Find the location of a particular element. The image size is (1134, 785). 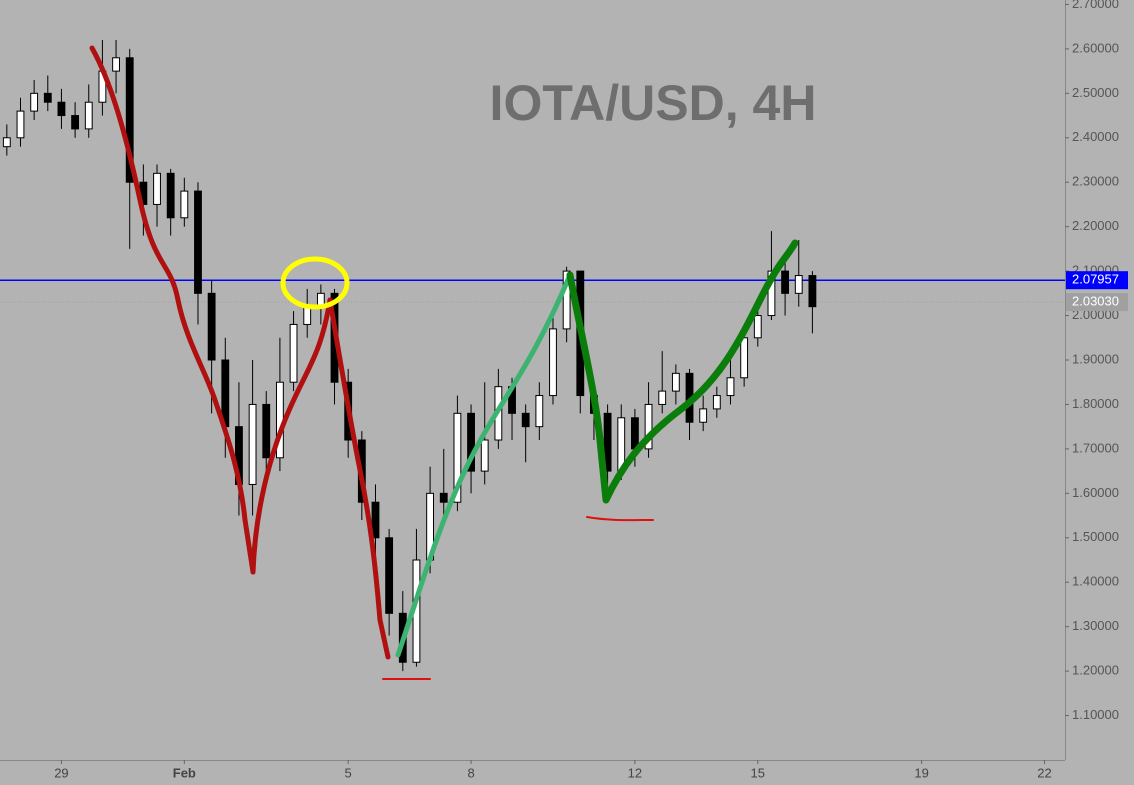

y-tick-label: 1.40000 is located at coordinates (1095, 581).